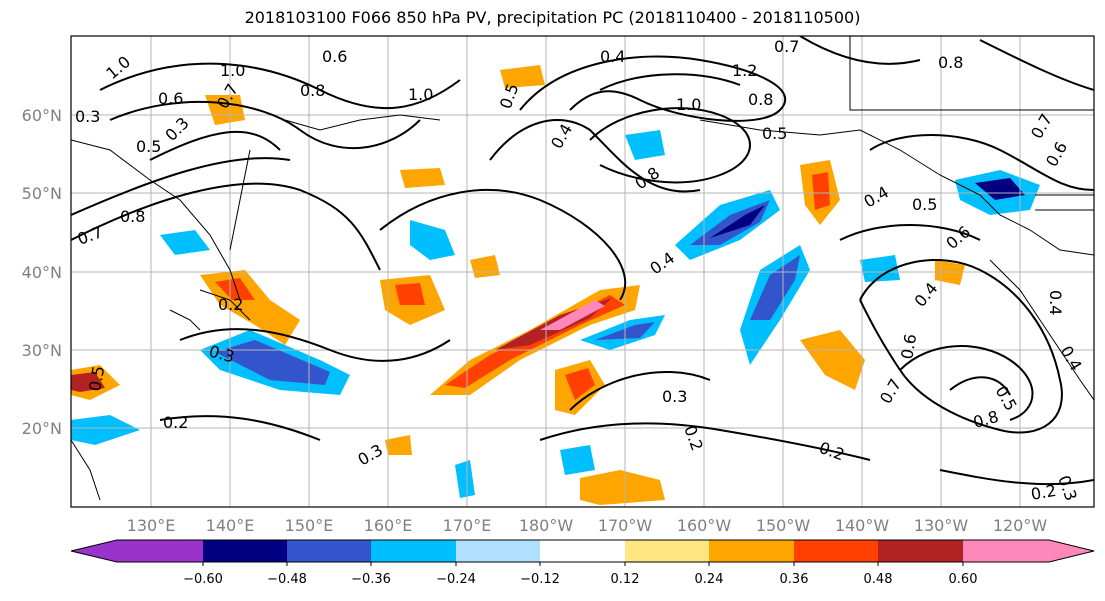  What do you see at coordinates (388, 525) in the screenshot?
I see `lon-label: 160°E` at bounding box center [388, 525].